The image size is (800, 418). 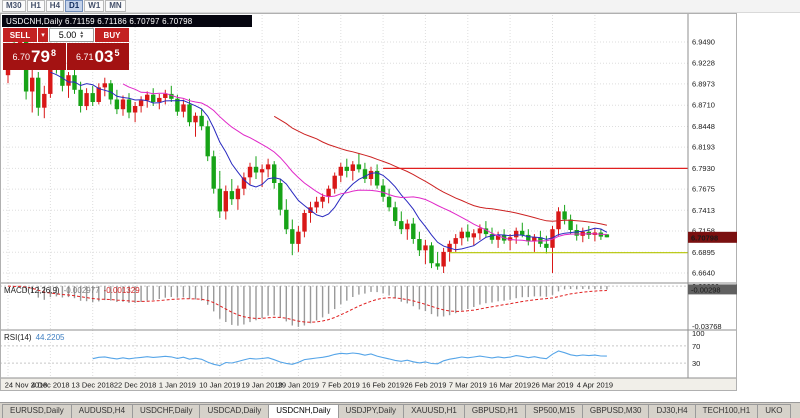 What do you see at coordinates (112, 35) in the screenshot?
I see `buy-button: BUY` at bounding box center [112, 35].